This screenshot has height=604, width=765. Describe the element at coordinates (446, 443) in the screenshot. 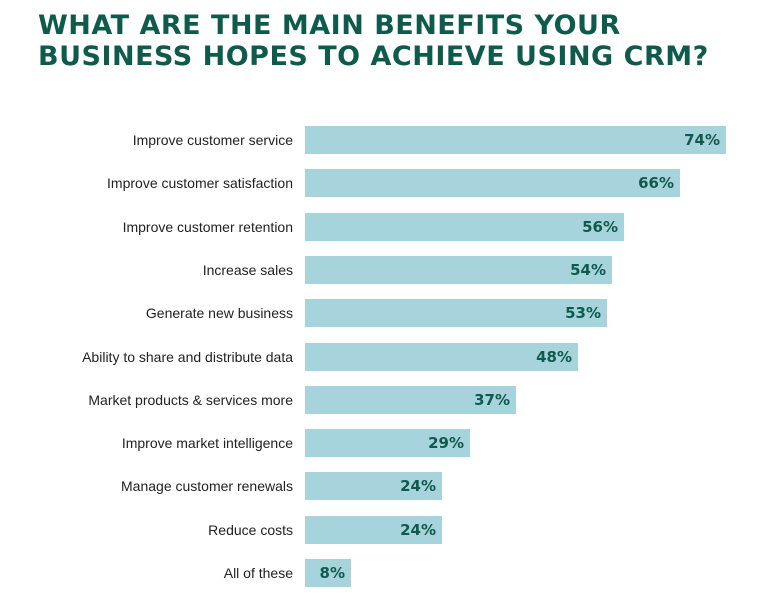

I see `value-label: 29%` at that location.